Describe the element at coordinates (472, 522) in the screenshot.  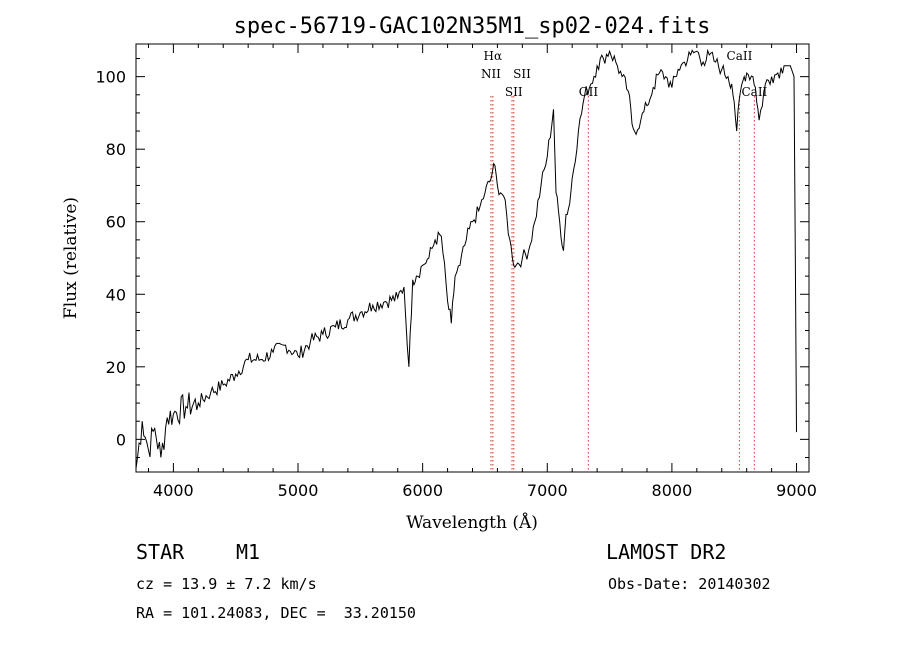
I see `x-axis-title: Wavelength (Å)` at that location.